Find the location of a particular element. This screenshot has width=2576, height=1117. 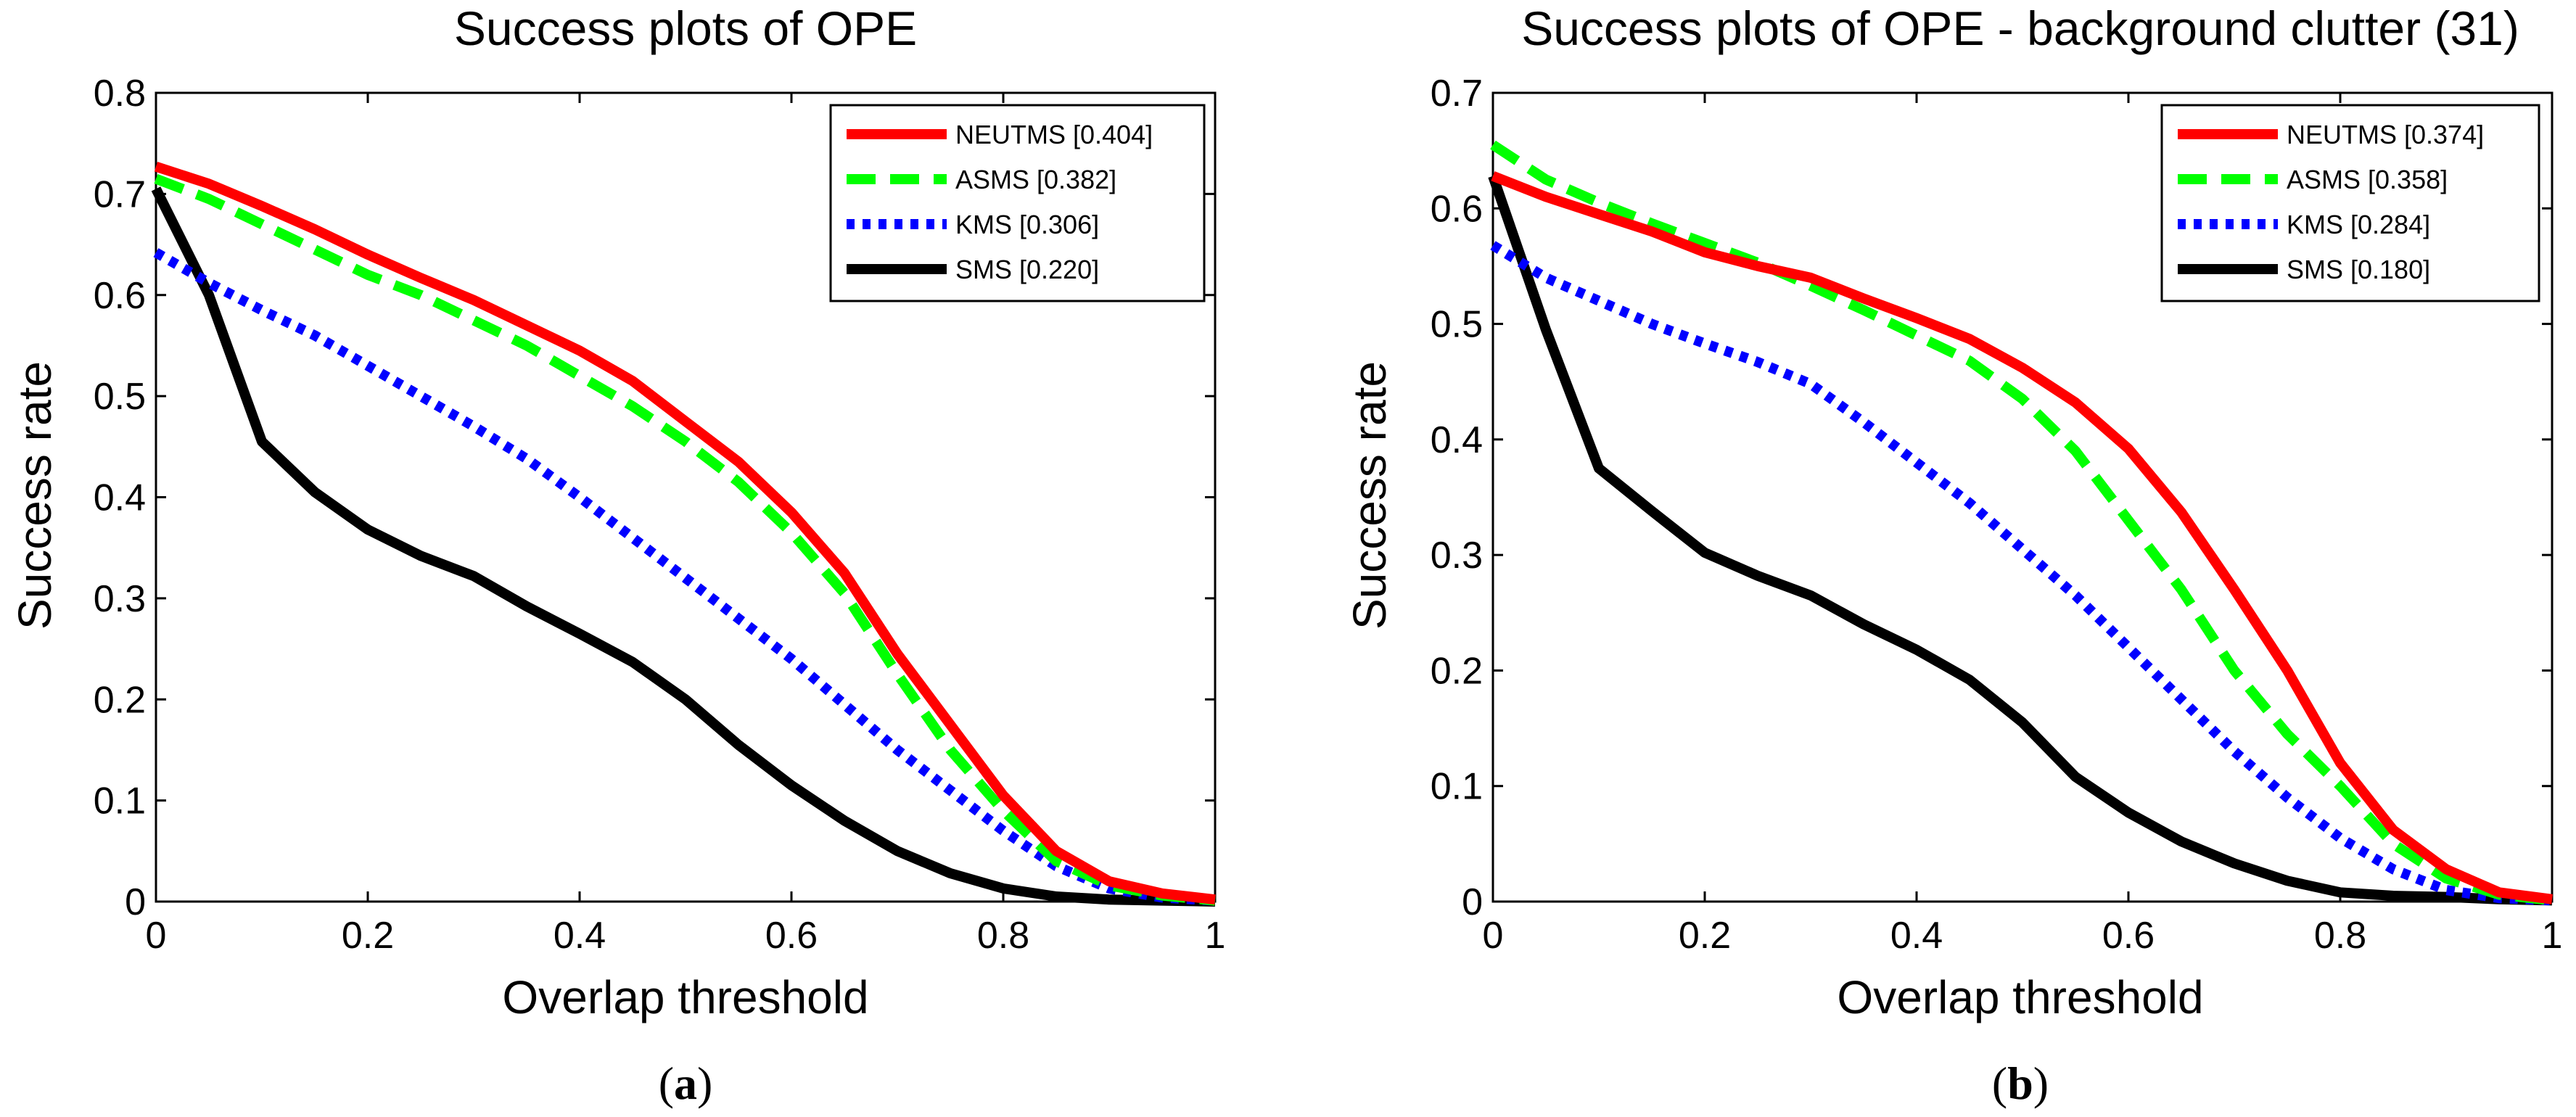

legend-label-sms: SMS [0.180] is located at coordinates (2358, 269).